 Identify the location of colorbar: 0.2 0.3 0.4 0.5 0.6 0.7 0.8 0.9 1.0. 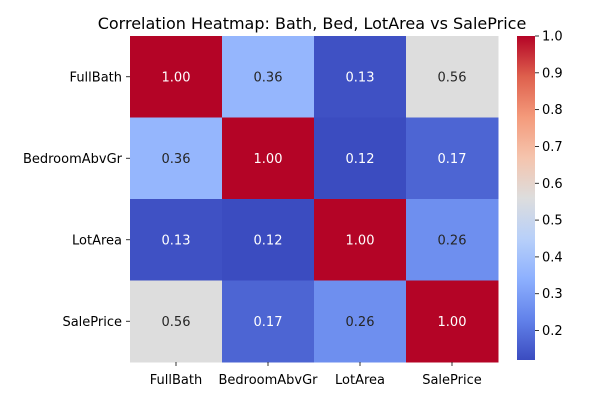
(540, 195).